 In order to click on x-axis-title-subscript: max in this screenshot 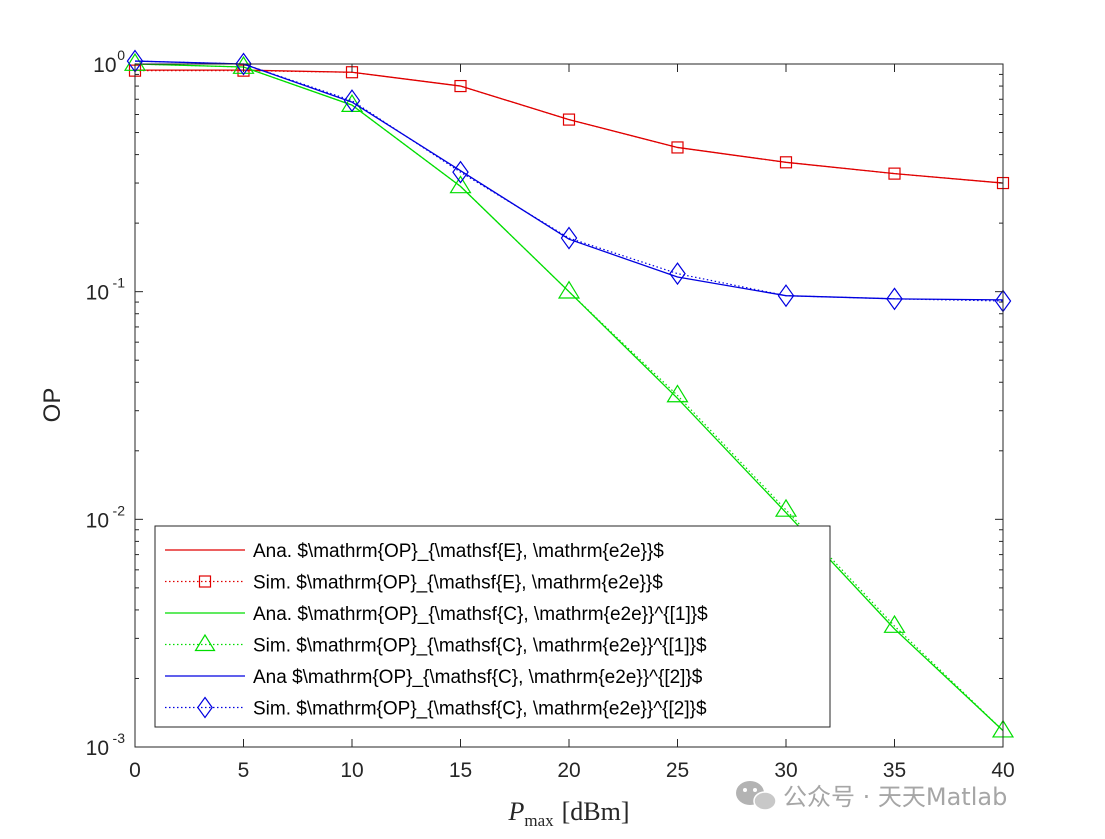, I will do `click(539, 820)`.